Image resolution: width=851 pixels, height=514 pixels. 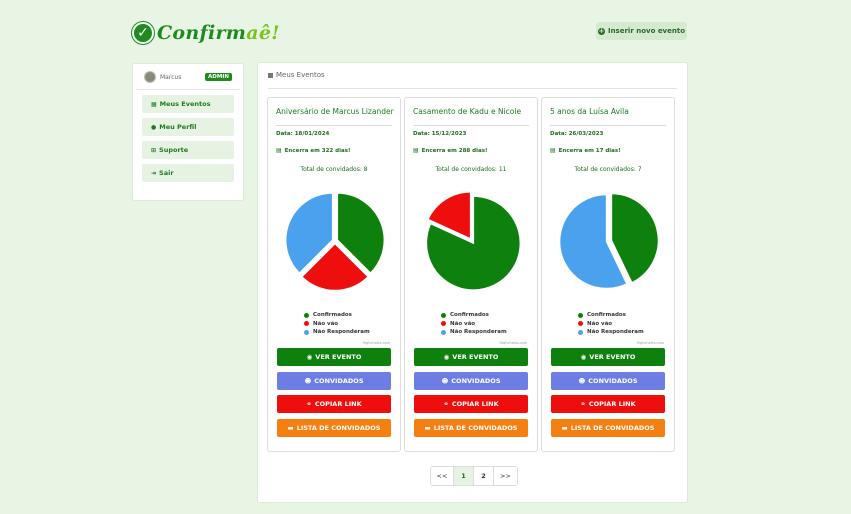 I want to click on sidebar-item-meu-perfil: ● Meu Perfil, so click(x=188, y=127).